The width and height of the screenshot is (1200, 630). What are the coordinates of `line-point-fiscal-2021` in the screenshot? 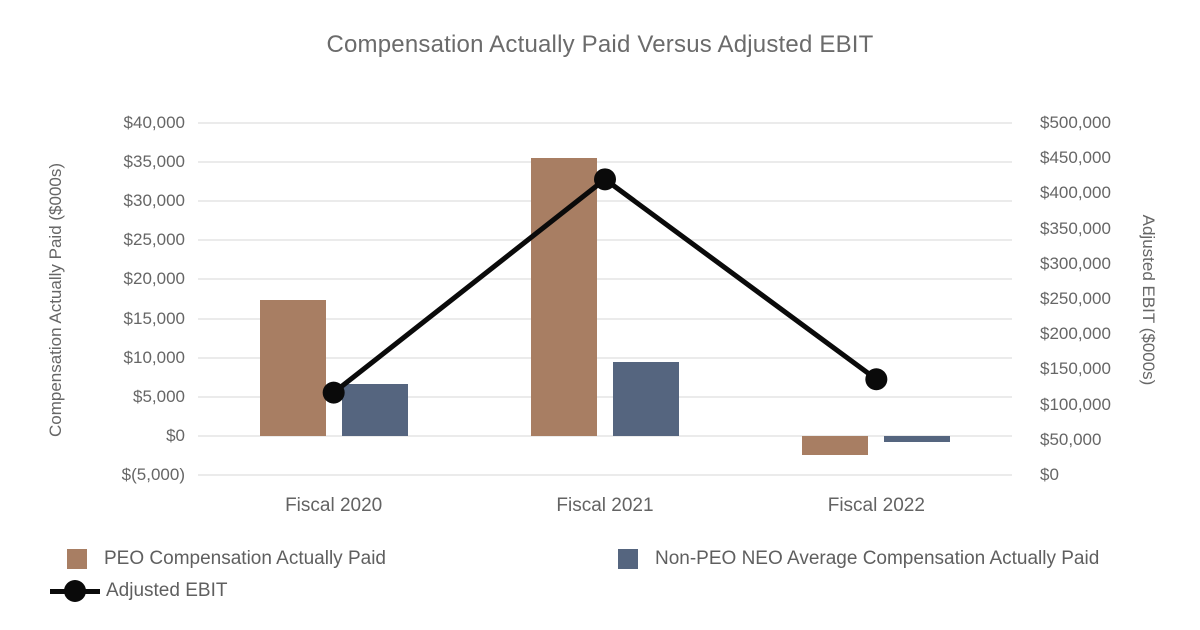 It's located at (605, 179).